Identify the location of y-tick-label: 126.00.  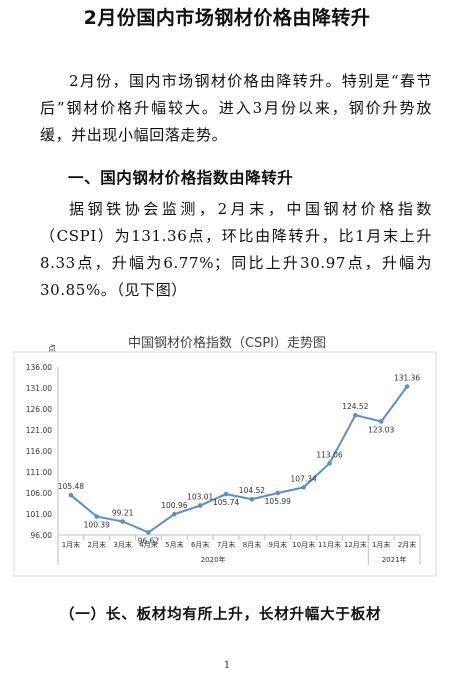
(39, 409).